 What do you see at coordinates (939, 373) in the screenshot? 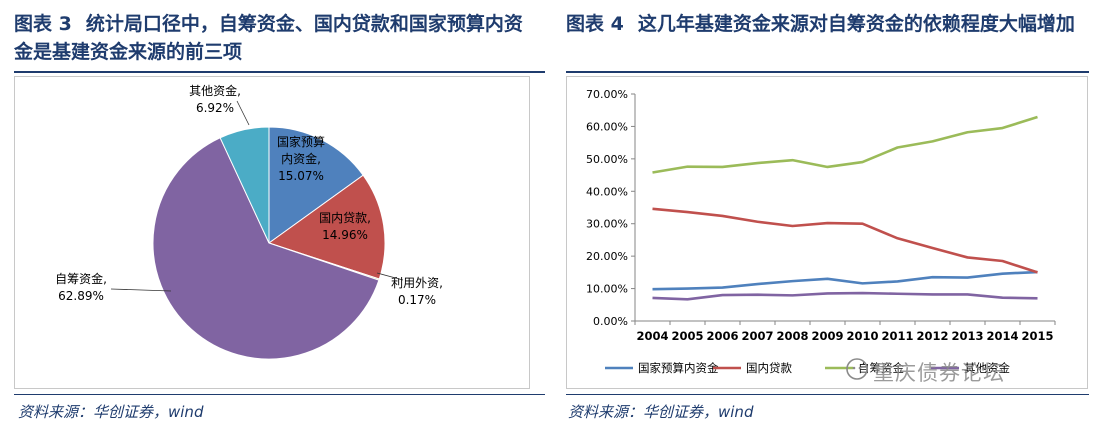
I see `watermark-text: 重庆债券论坛` at bounding box center [939, 373].